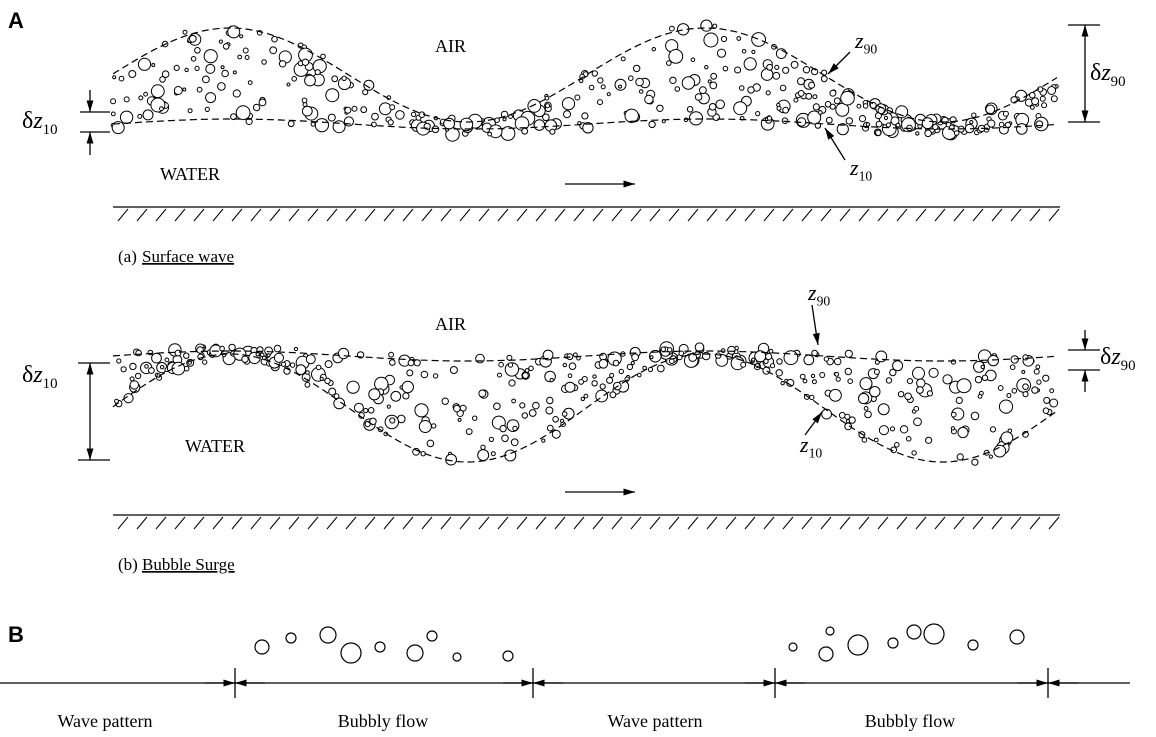 The image size is (1156, 737). What do you see at coordinates (860, 169) in the screenshot?
I see `z10-label: z10` at bounding box center [860, 169].